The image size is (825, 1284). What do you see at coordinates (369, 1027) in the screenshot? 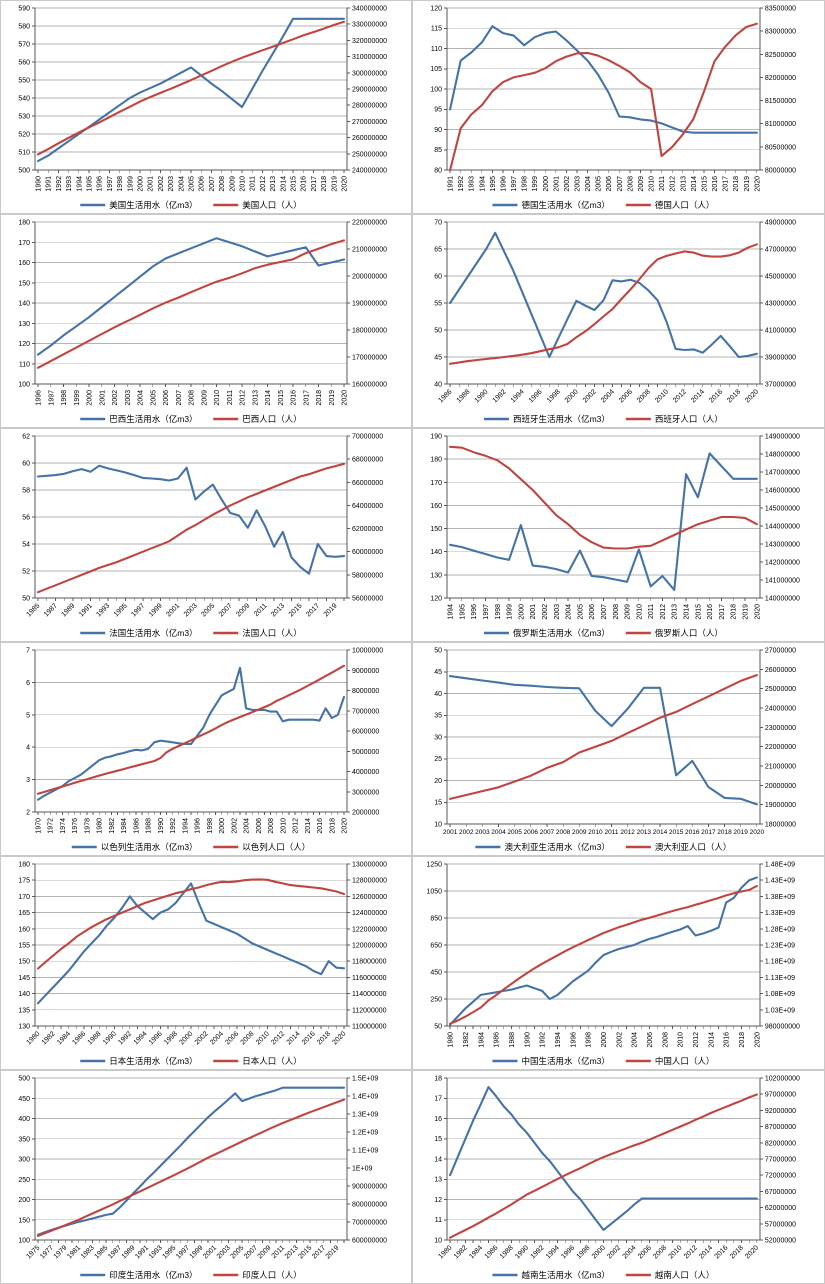
I see `right-axis-tick-label: 110000000` at bounding box center [369, 1027].